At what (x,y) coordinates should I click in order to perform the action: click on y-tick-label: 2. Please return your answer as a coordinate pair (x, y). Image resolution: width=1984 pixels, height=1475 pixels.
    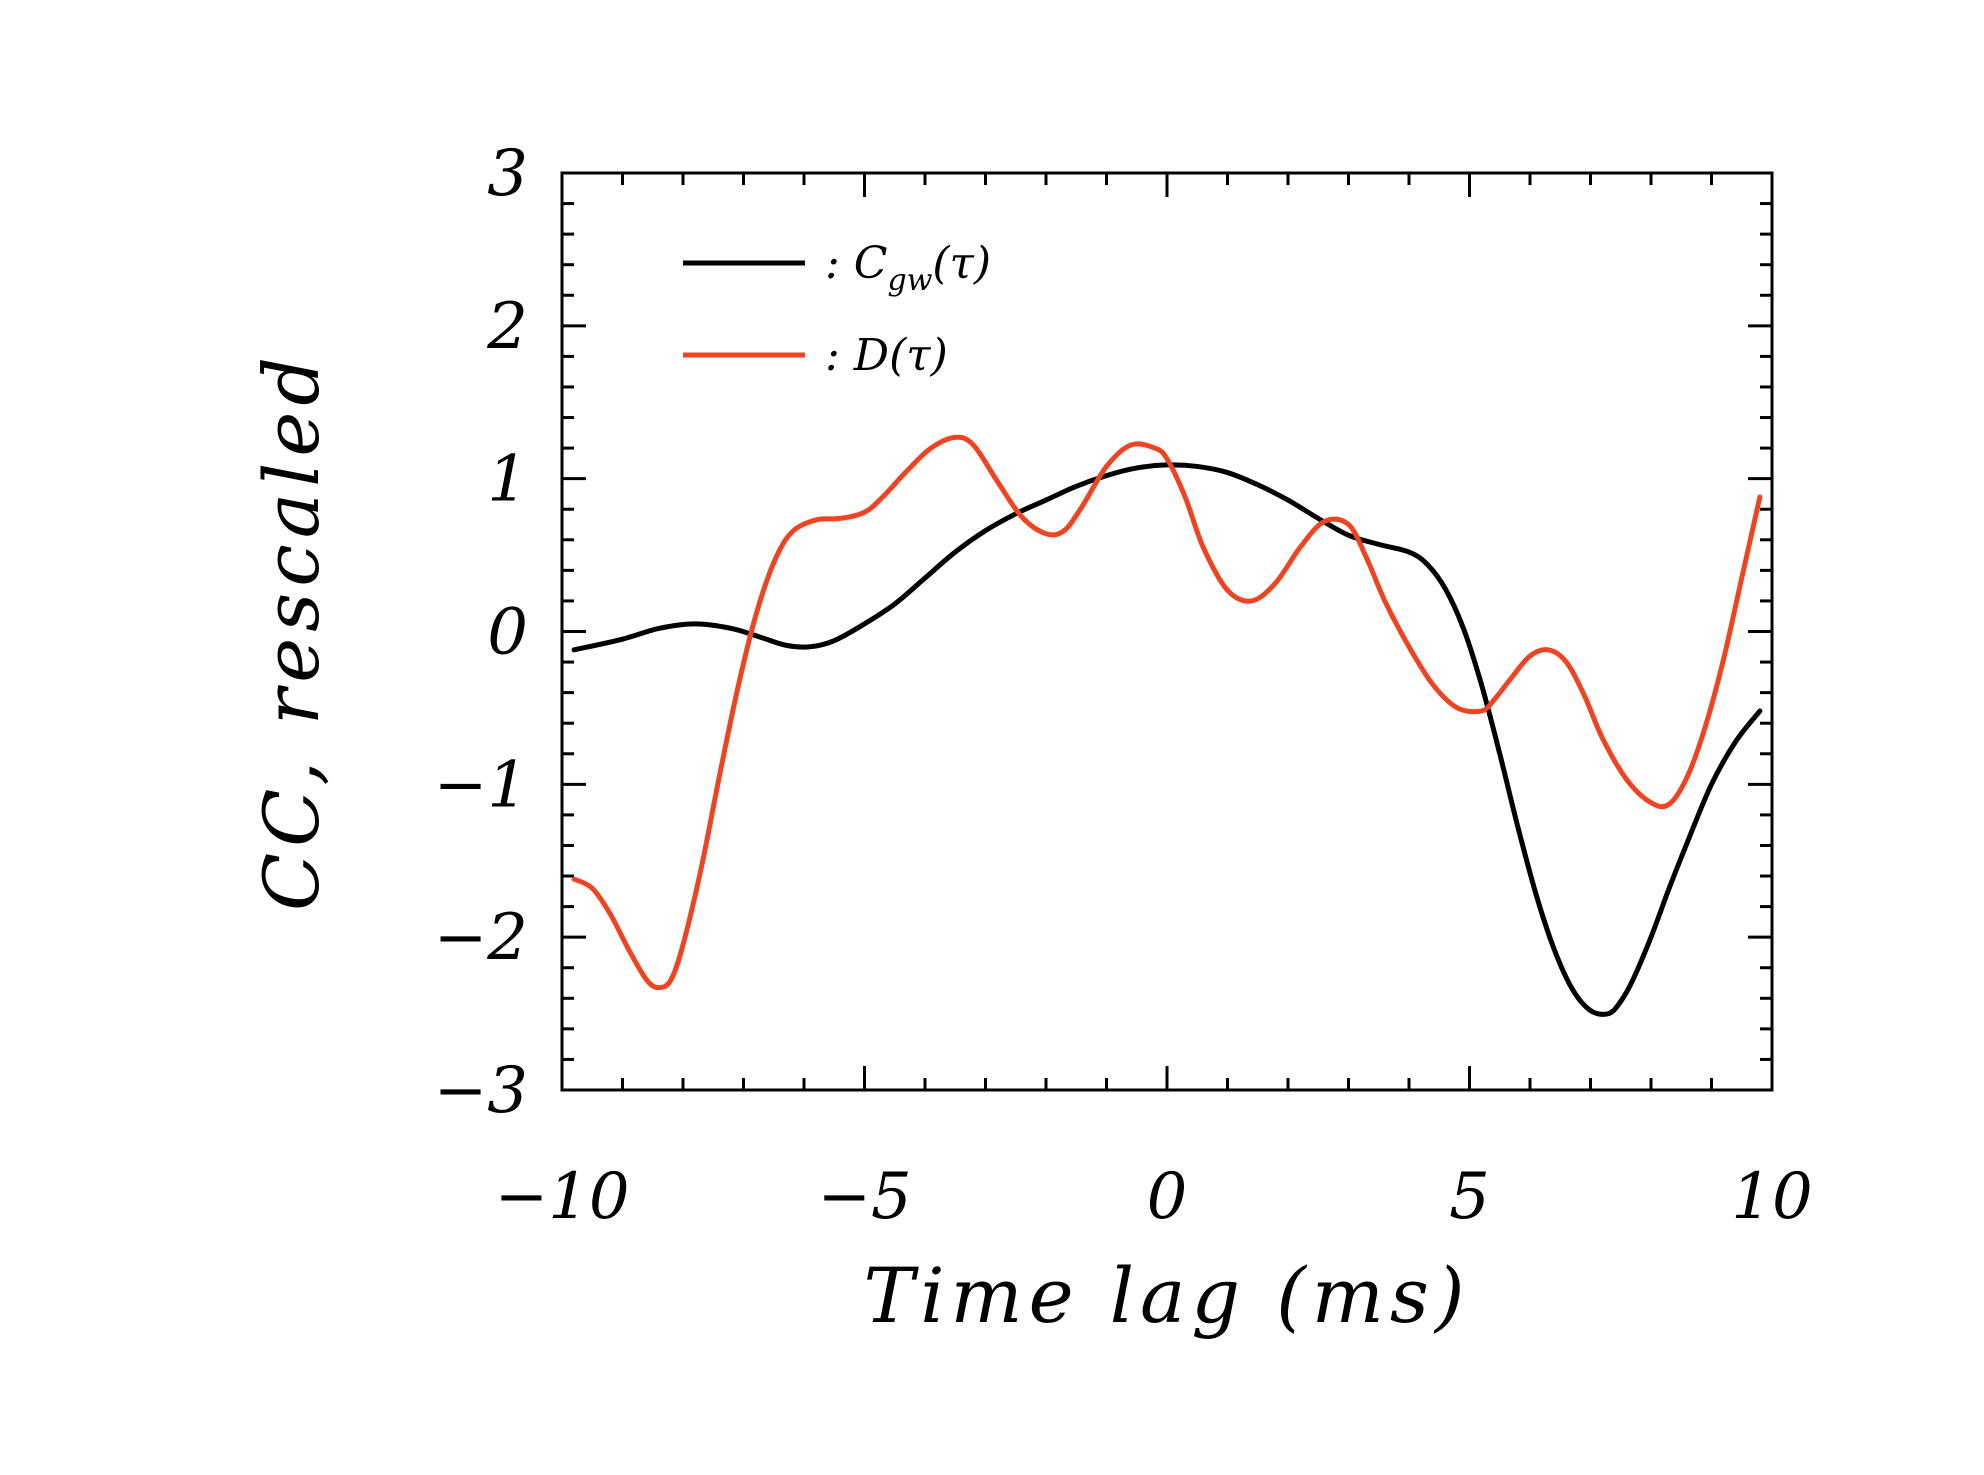
    Looking at the image, I should click on (507, 327).